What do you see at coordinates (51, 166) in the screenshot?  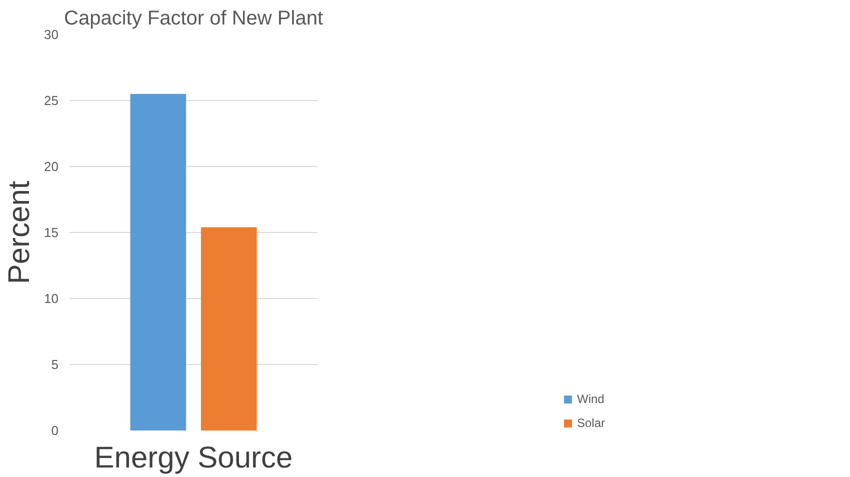 I see `y-tick-label: 20` at bounding box center [51, 166].